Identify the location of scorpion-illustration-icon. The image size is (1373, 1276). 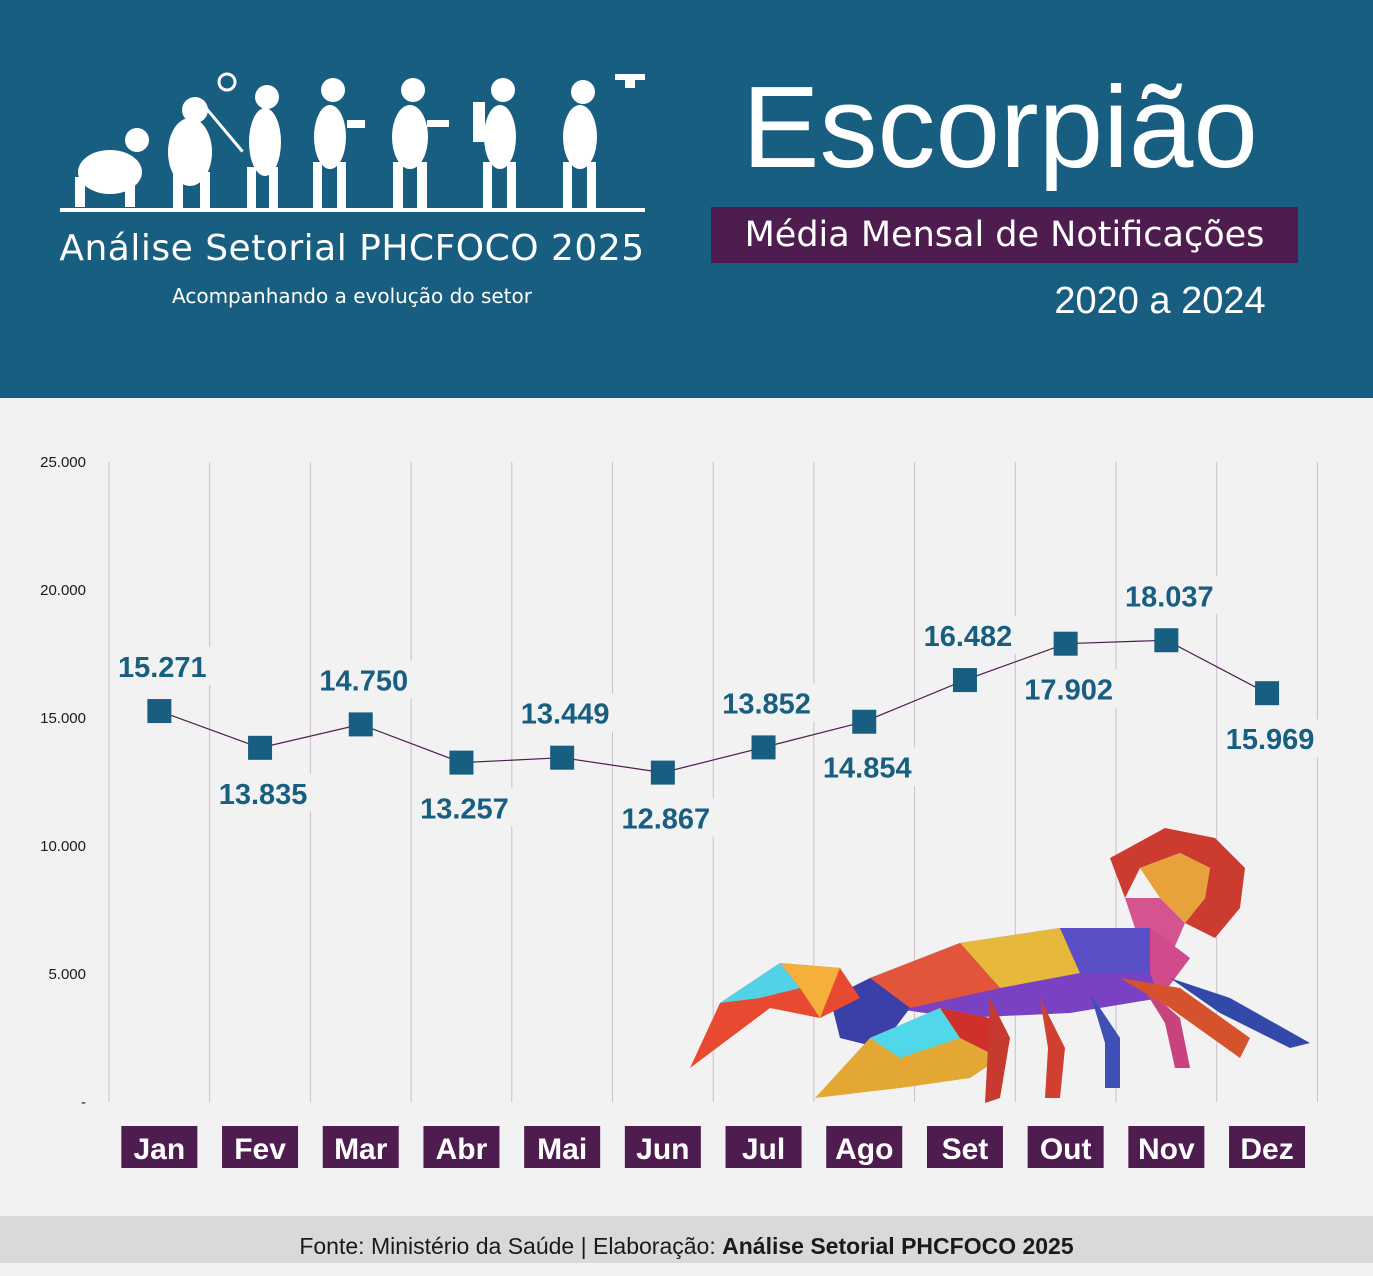
(1000, 965).